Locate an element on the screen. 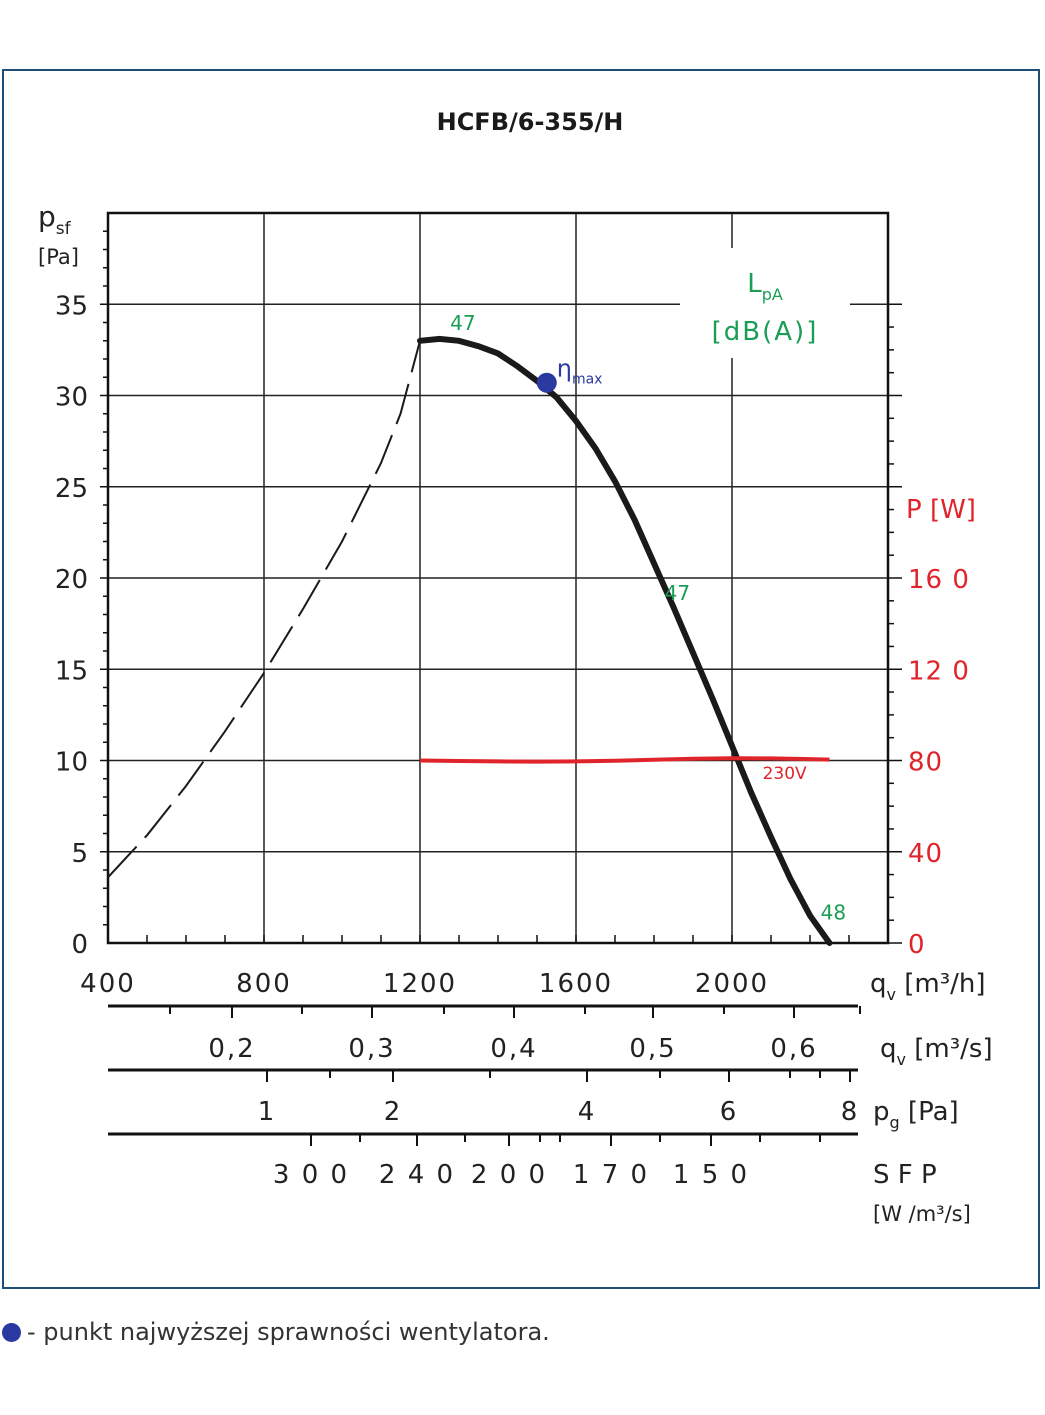 The width and height of the screenshot is (1045, 1415). right-tick-label: 12 0 is located at coordinates (939, 671).